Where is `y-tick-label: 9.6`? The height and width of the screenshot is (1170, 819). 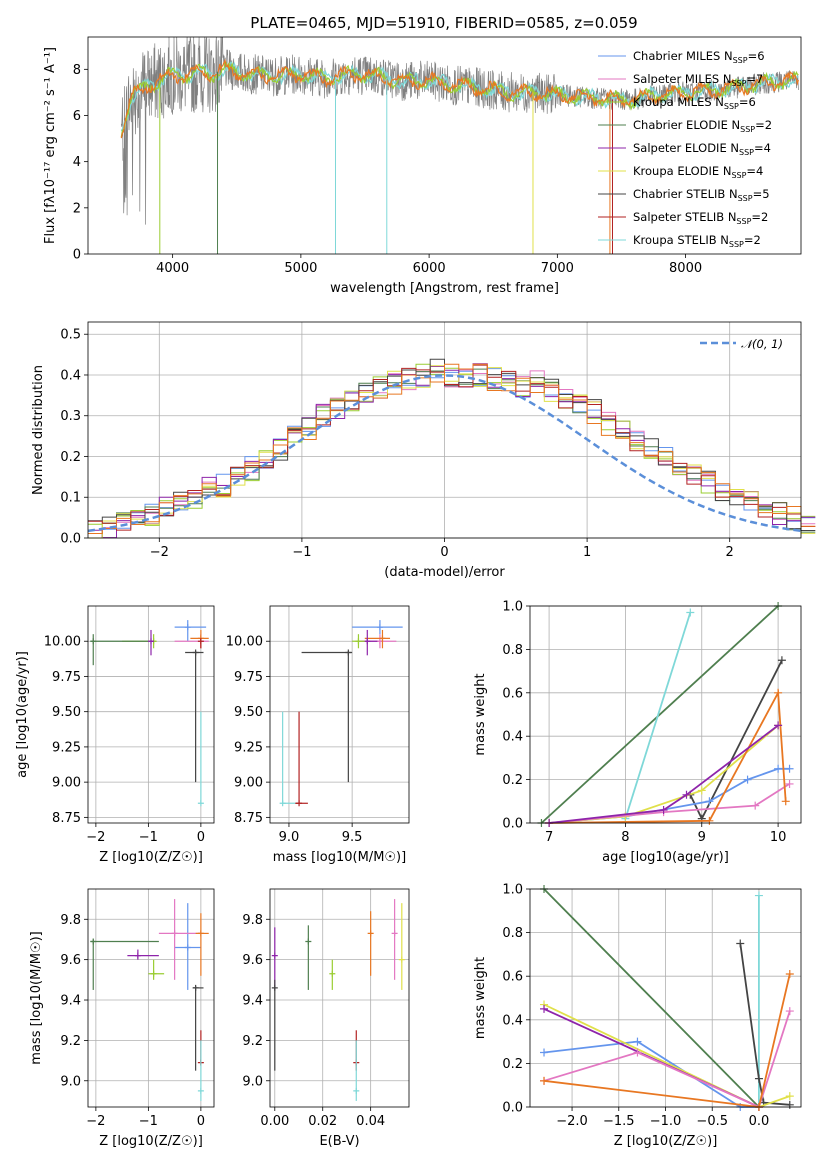
y-tick-label: 9.6 is located at coordinates (252, 960).